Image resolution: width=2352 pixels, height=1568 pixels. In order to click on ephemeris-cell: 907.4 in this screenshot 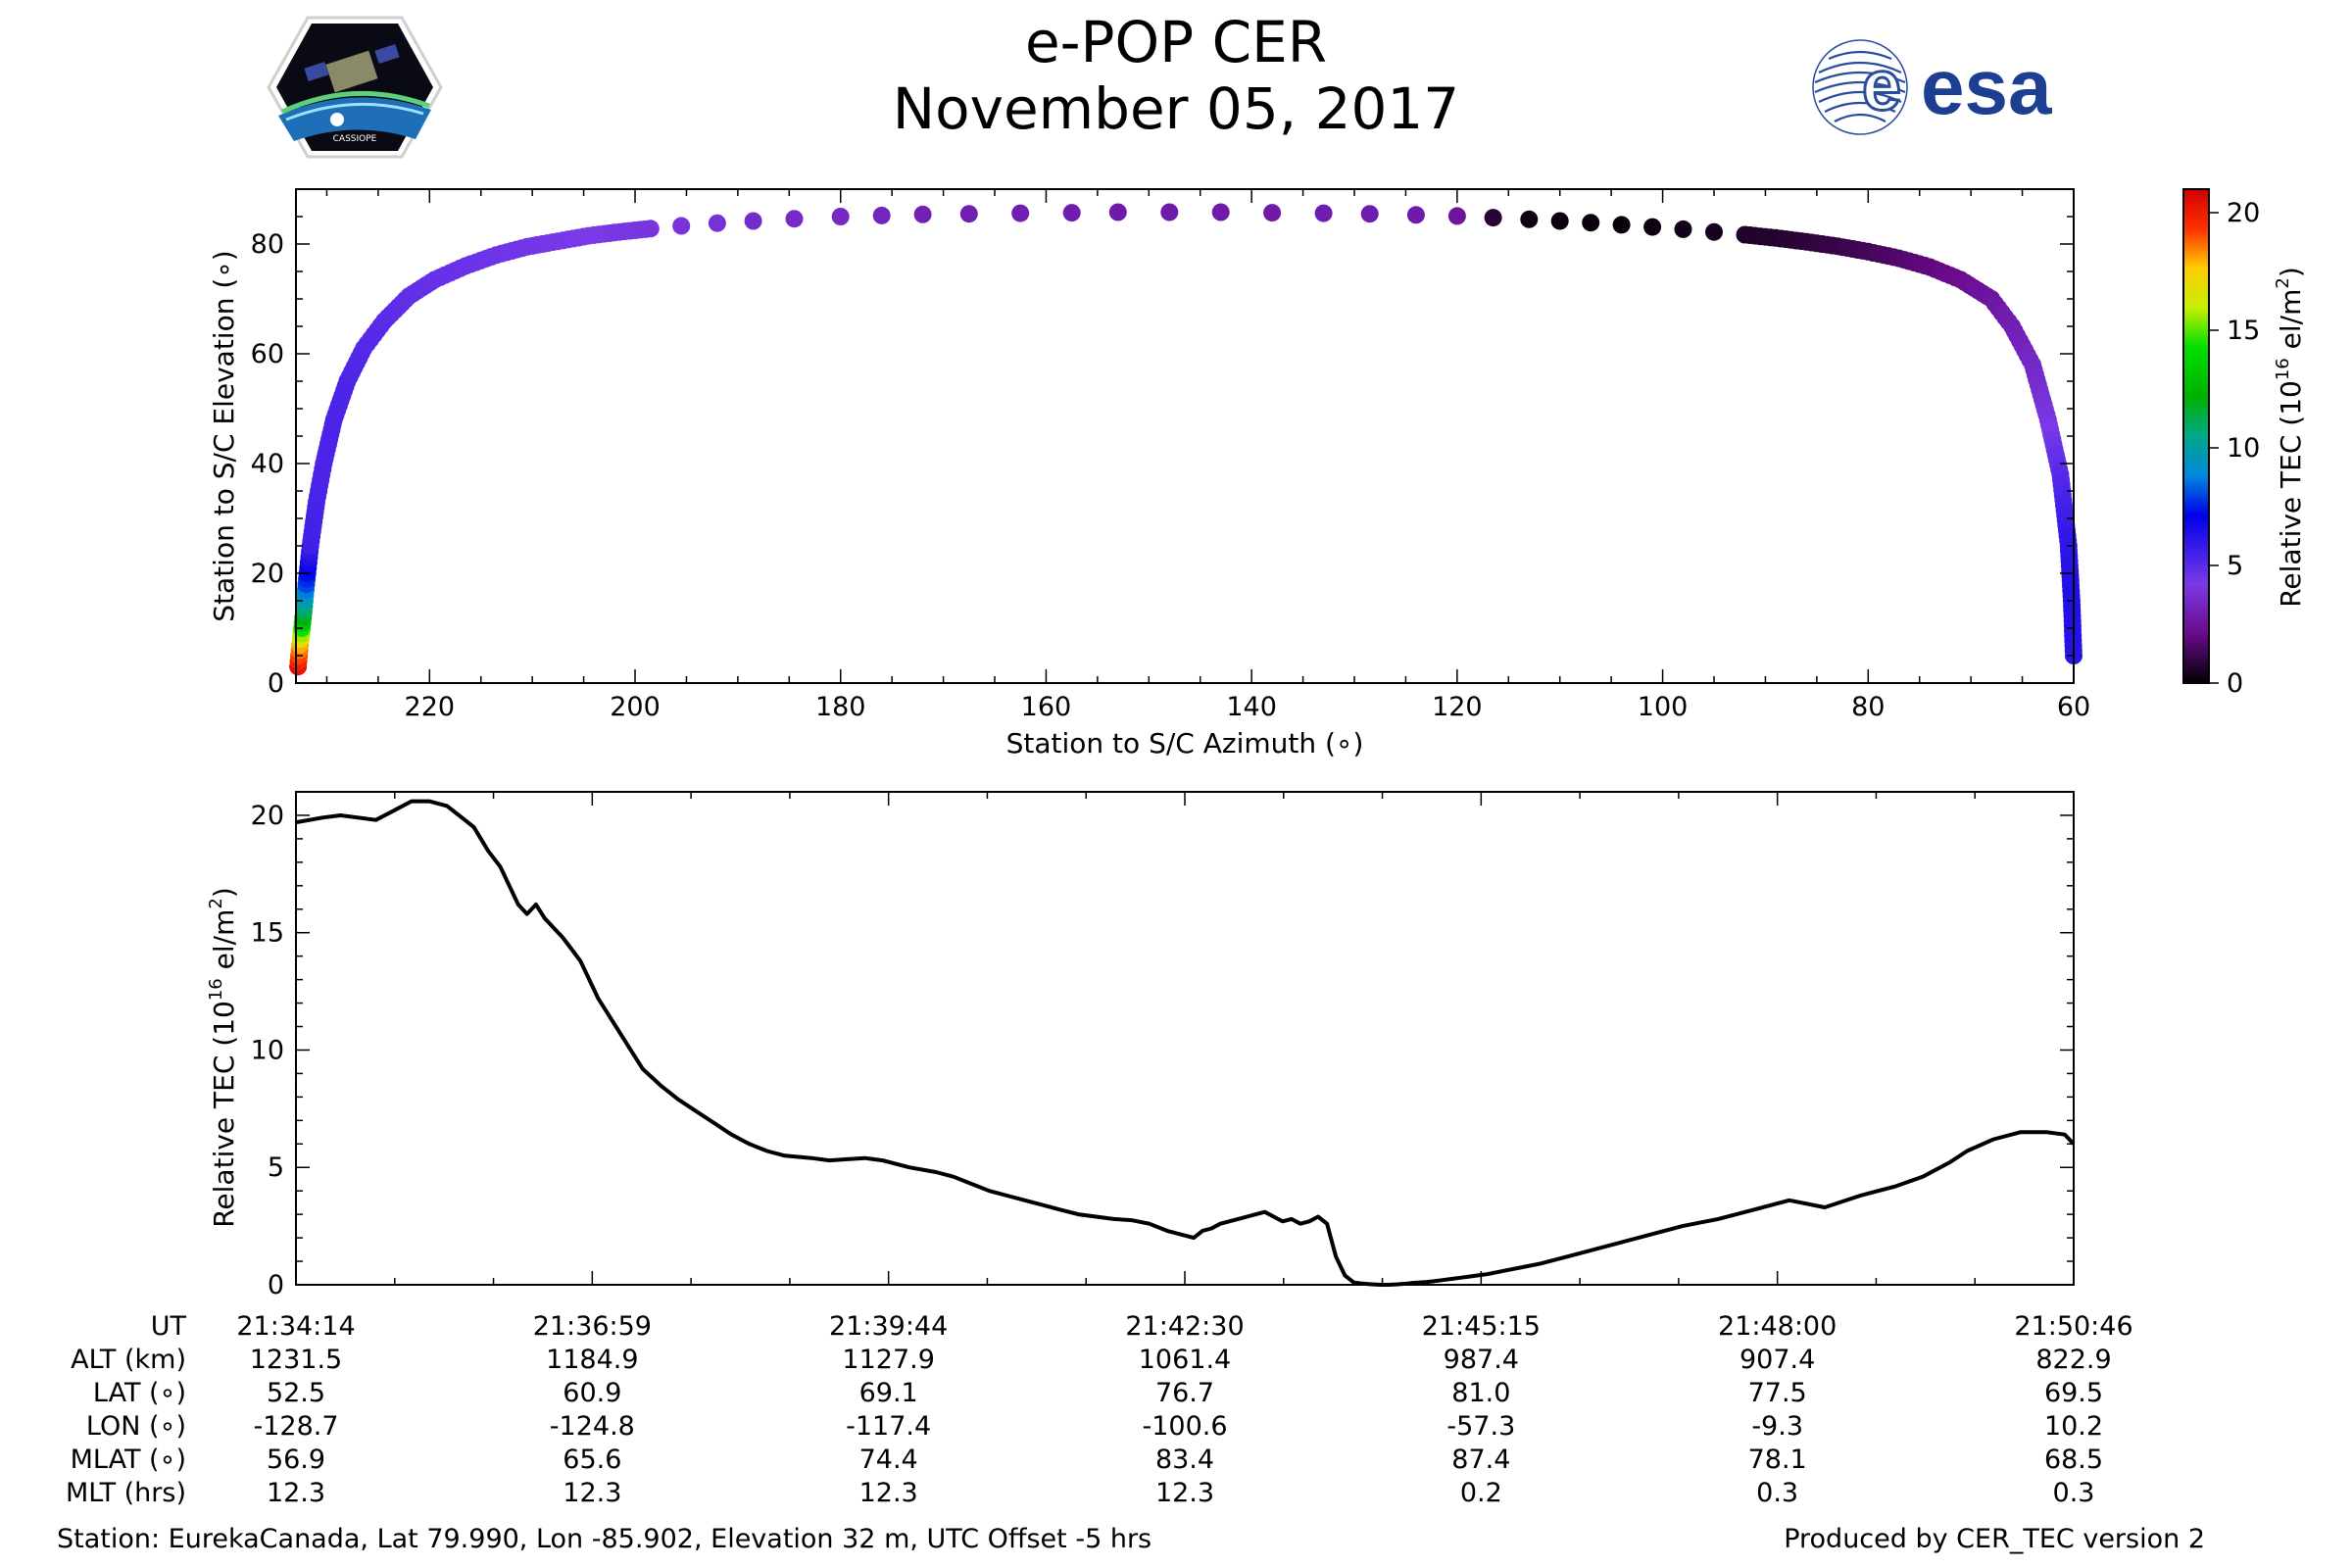, I will do `click(1778, 1360)`.